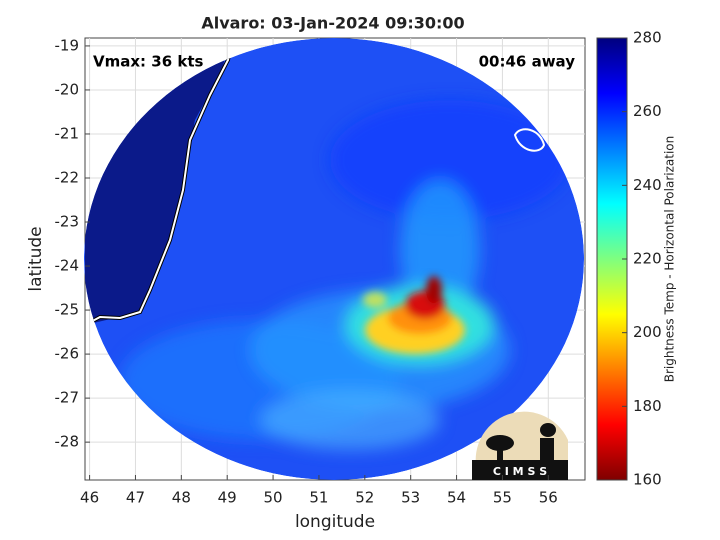 The width and height of the screenshot is (720, 540). I want to click on y-tick-label: -23, so click(67, 222).